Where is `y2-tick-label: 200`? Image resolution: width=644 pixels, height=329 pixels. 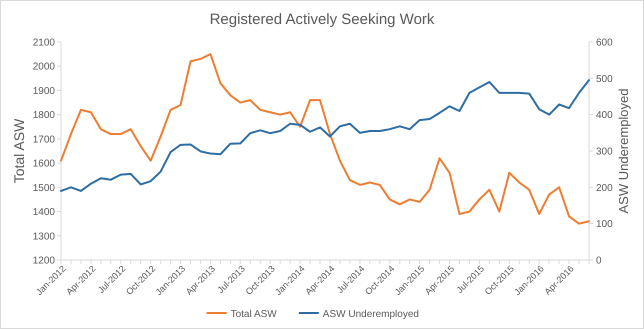 y2-tick-label: 200 is located at coordinates (605, 188).